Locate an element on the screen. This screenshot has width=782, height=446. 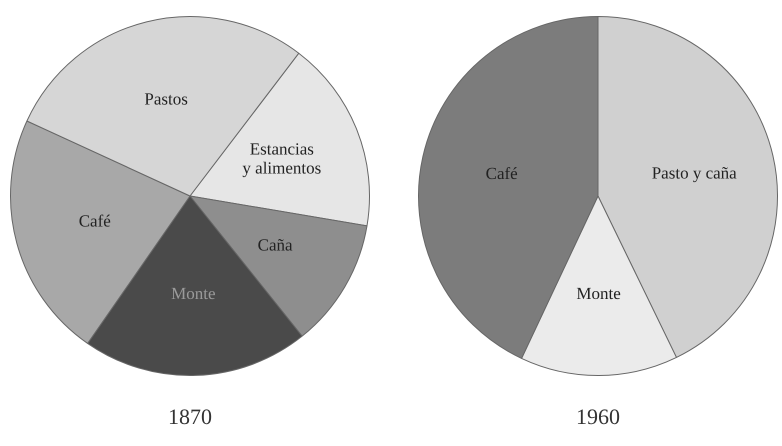
slice-label: Estancias y alimentos is located at coordinates (282, 159).